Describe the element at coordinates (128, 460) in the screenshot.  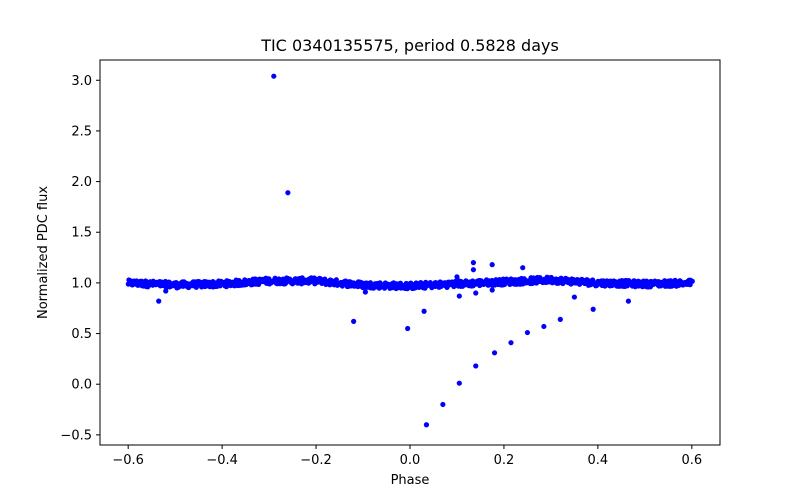
I see `x-tick-label: −0.6` at that location.